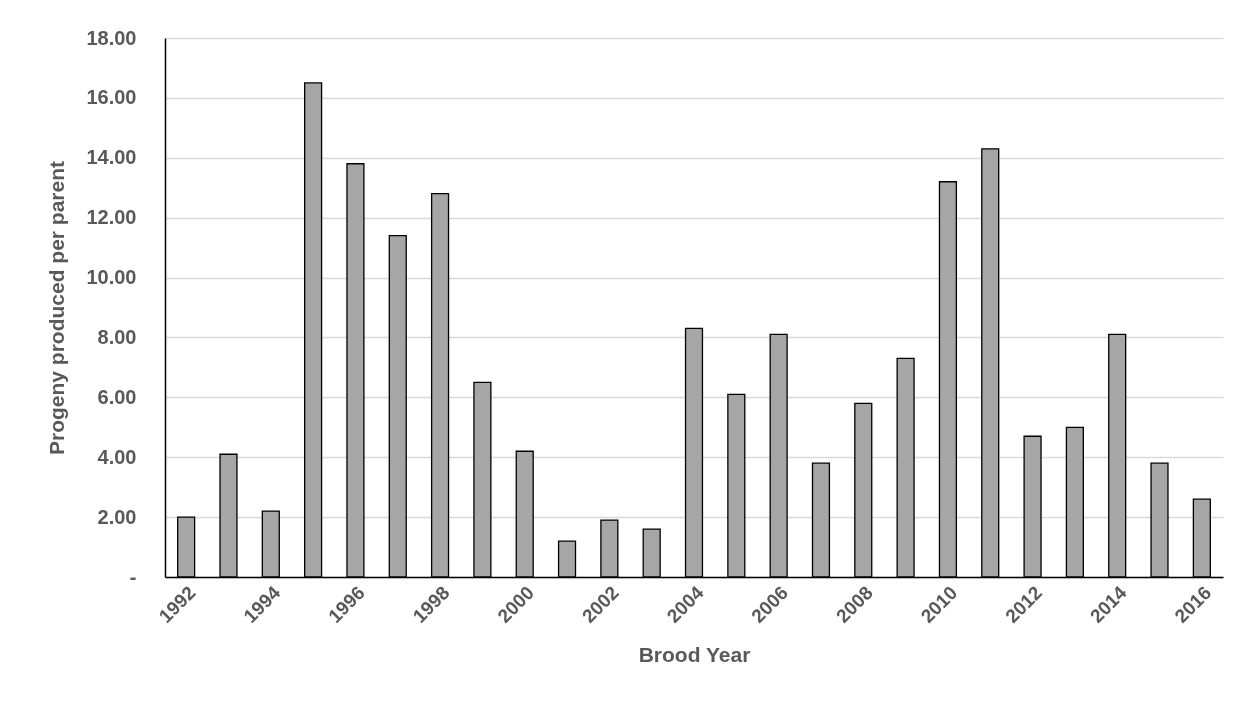 Image resolution: width=1253 pixels, height=712 pixels. I want to click on y-tick-label: 2.00, so click(117, 516).